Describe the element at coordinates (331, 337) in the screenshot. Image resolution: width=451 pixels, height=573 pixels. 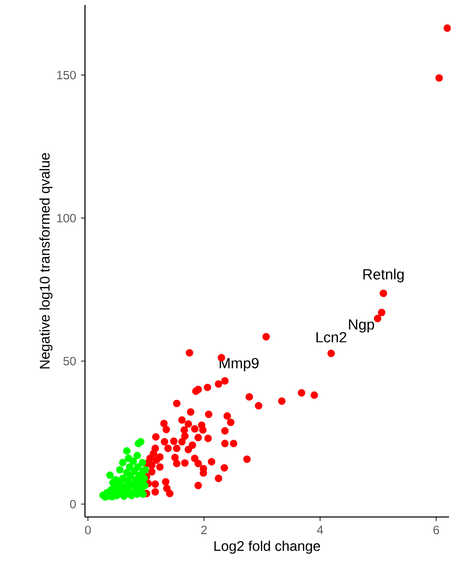
I see `annotation: Lcn2` at that location.